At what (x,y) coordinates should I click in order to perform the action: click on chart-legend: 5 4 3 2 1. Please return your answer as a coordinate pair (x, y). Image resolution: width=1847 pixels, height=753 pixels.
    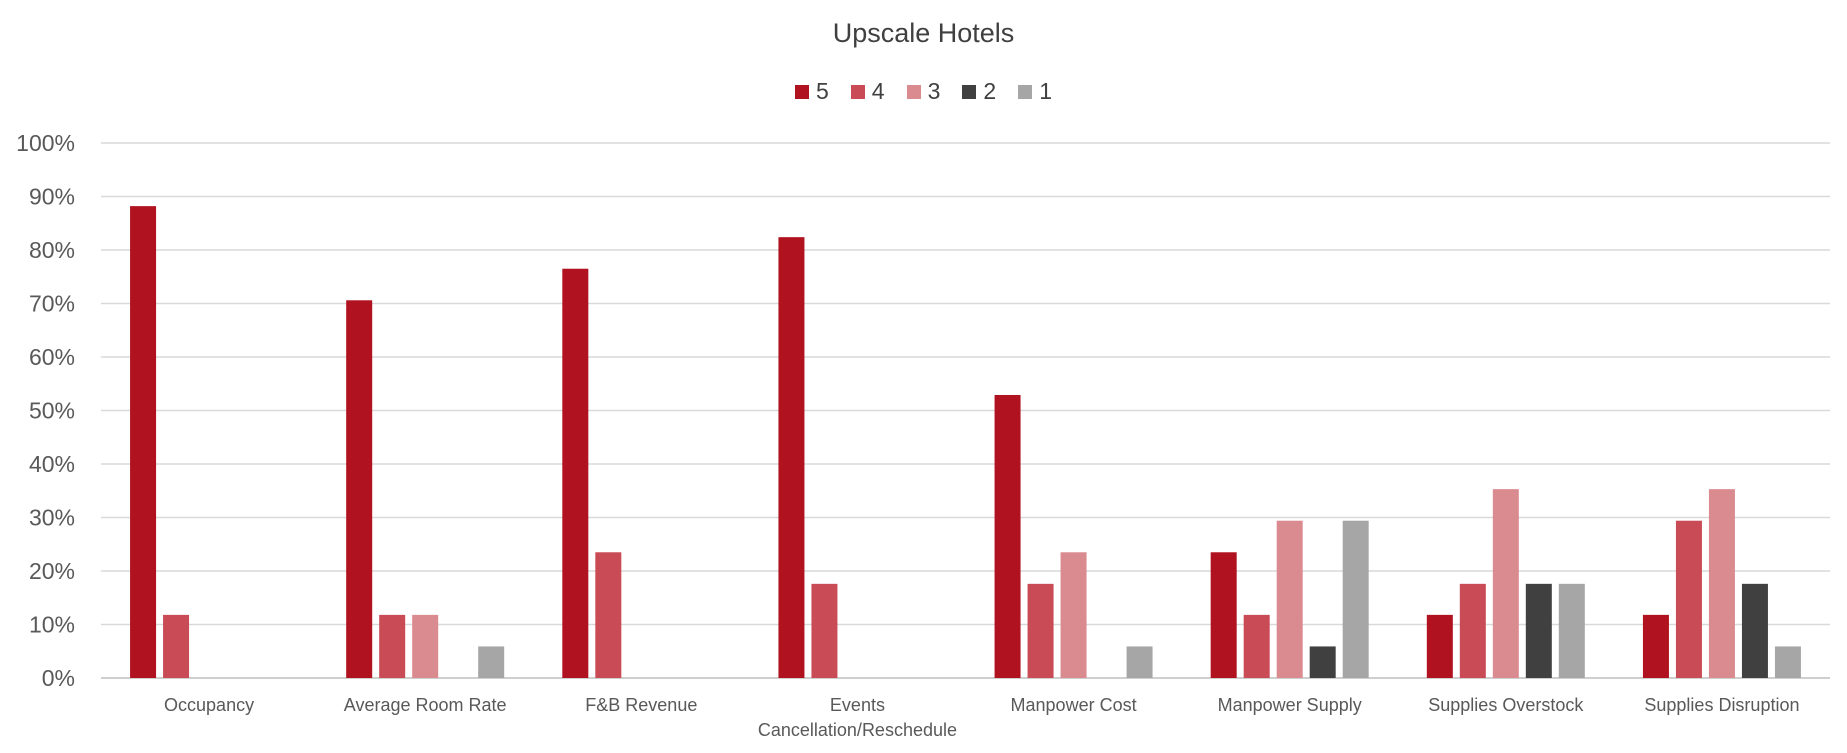
    Looking at the image, I should click on (923, 91).